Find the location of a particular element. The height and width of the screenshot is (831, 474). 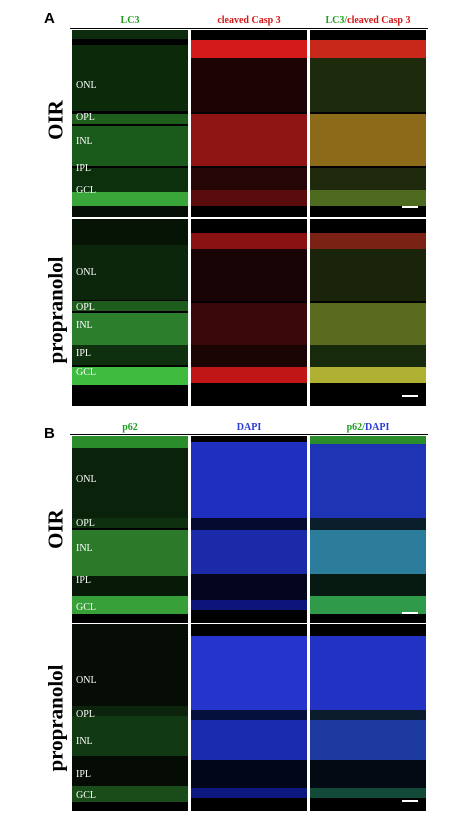

a-oir-lc3-image: ONL OPL INL IPL GCL is located at coordinates (130, 123).